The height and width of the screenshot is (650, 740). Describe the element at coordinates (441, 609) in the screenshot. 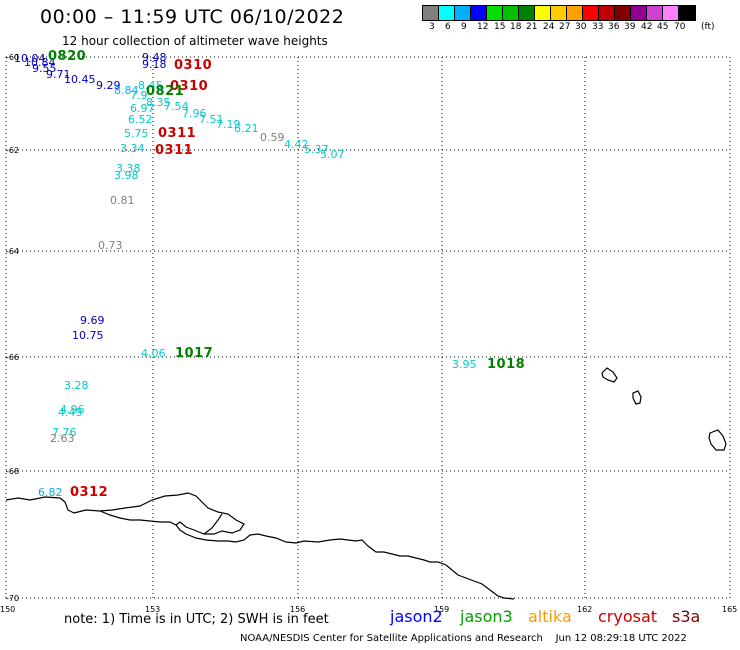

I see `x-tick-label: 159` at that location.